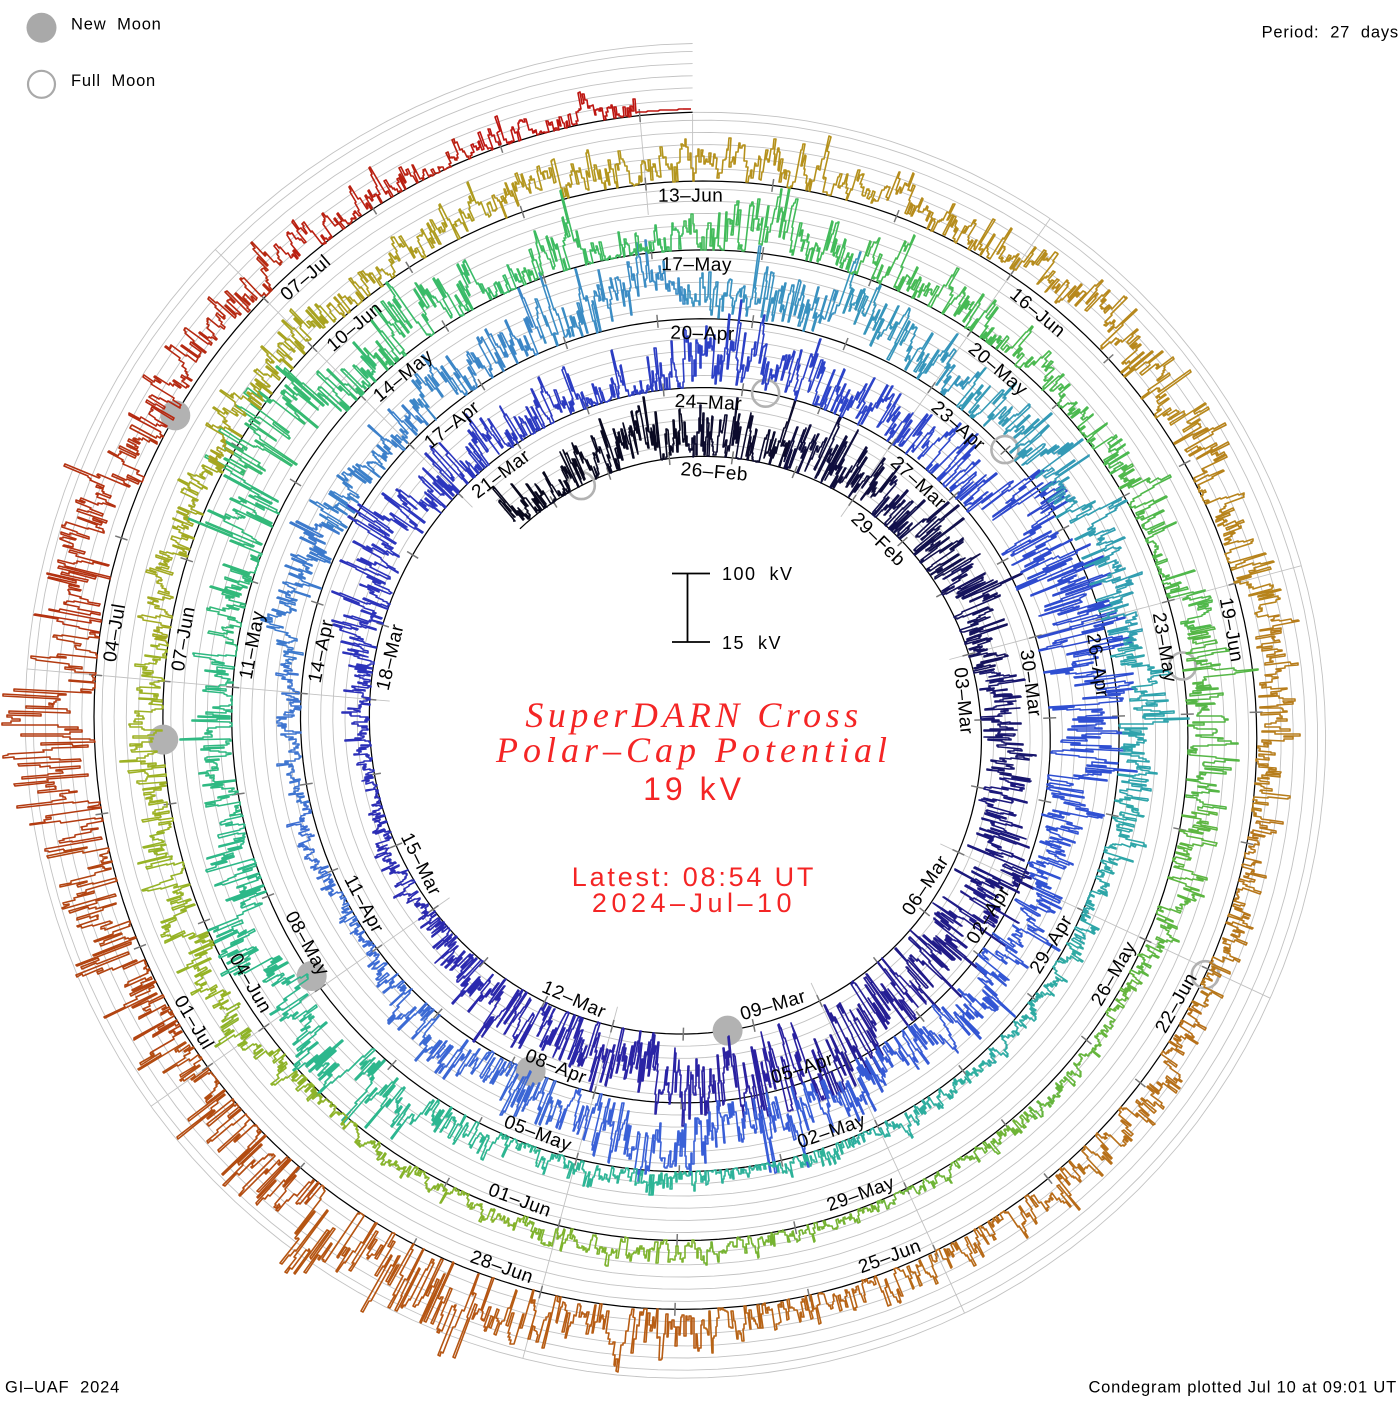 This screenshot has width=1400, height=1405. Describe the element at coordinates (694, 903) in the screenshot. I see `svg-text: 2024–Jul–10` at that location.